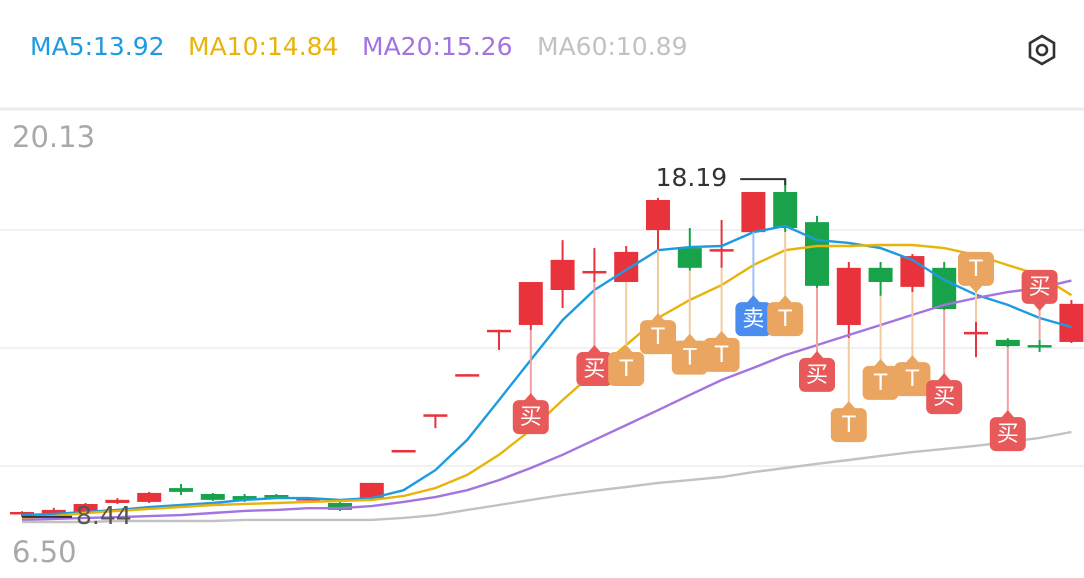  What do you see at coordinates (44, 552) in the screenshot?
I see `y-tick-label: 6.50` at bounding box center [44, 552].